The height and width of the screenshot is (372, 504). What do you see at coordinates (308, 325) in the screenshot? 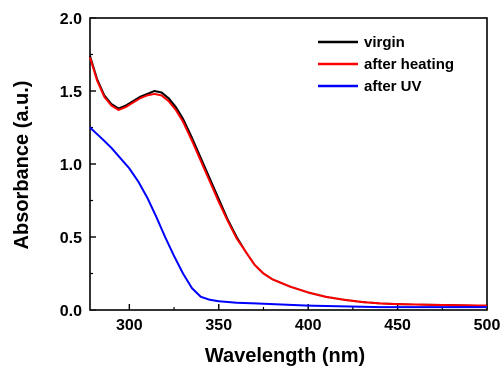
I see `x-tick-label: 400` at bounding box center [308, 325].